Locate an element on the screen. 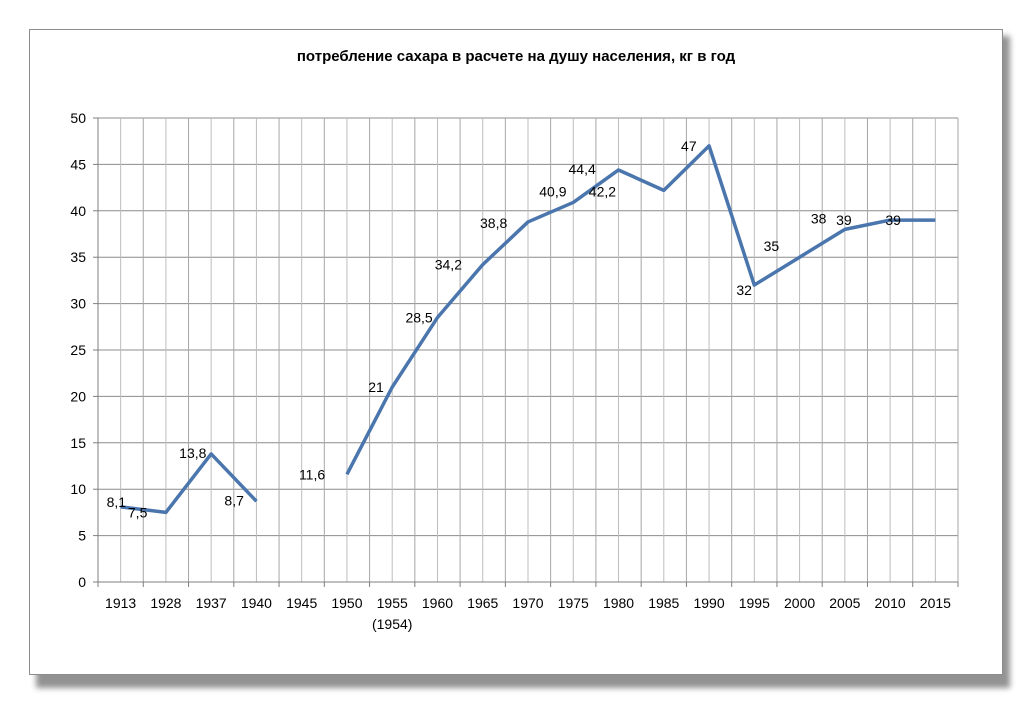 The image size is (1032, 705). y-tick-label: 20 is located at coordinates (78, 396).